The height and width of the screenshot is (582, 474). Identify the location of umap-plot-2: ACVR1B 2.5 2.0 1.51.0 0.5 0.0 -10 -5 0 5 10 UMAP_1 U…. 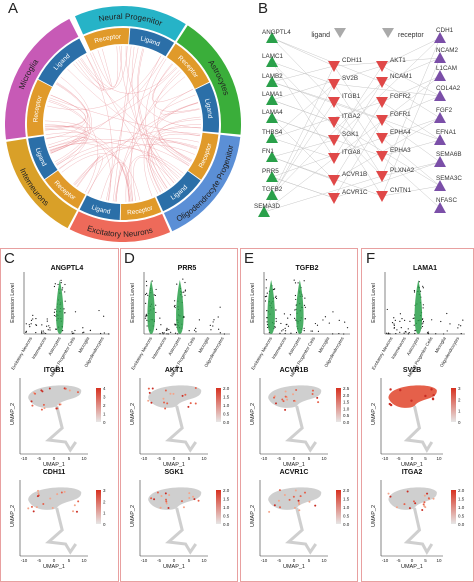
(300, 417).